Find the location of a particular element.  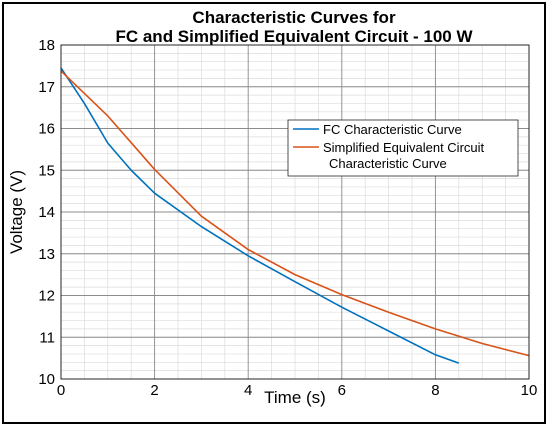

y-tick-label: 10 is located at coordinates (46, 379).